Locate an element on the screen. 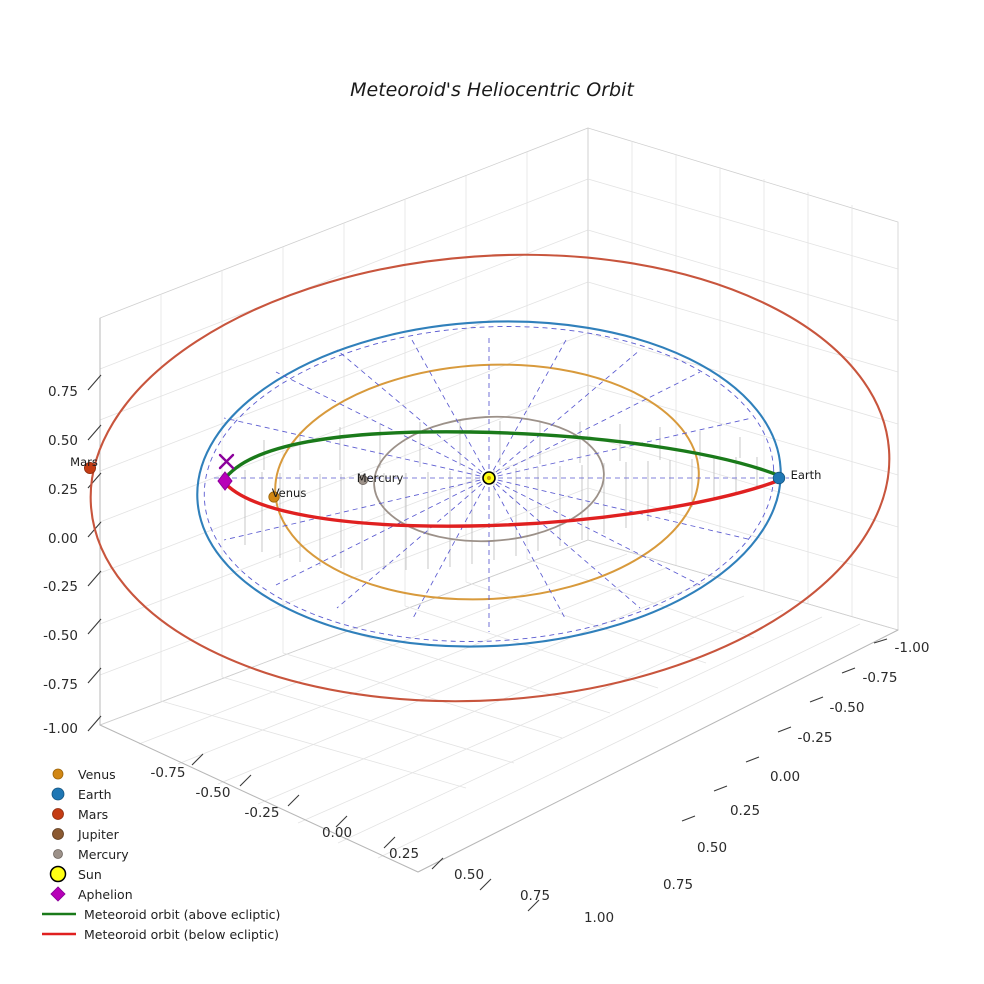  legend-label: Mars is located at coordinates (93, 814).